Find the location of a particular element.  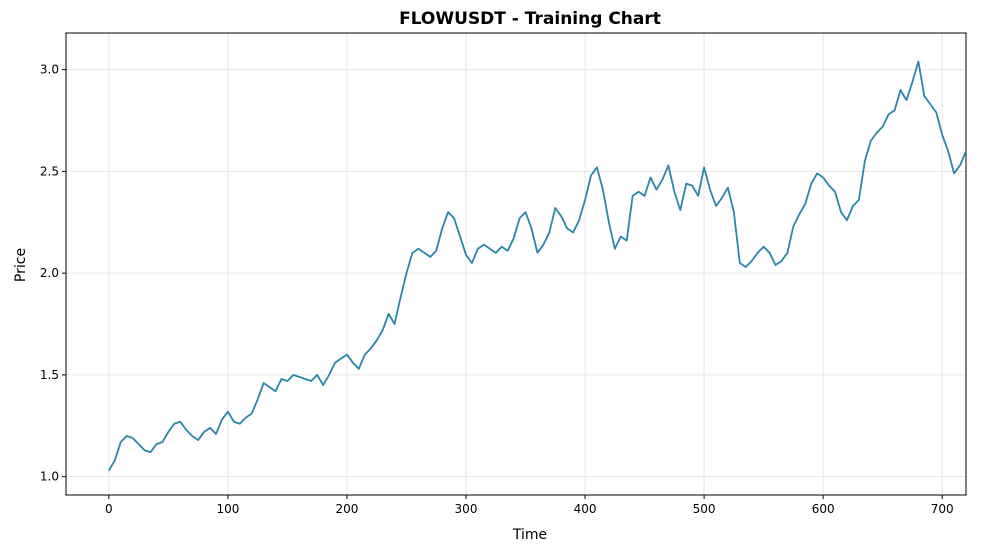

y-tick-label: 2.0 is located at coordinates (49, 273).